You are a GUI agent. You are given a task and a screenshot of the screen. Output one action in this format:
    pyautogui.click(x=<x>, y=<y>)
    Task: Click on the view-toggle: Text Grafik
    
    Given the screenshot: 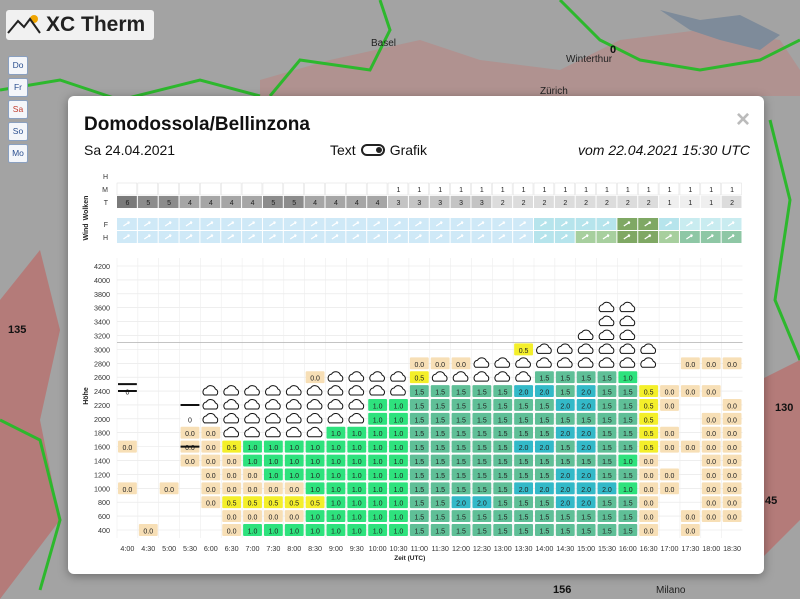 What is the action you would take?
    pyautogui.click(x=378, y=150)
    